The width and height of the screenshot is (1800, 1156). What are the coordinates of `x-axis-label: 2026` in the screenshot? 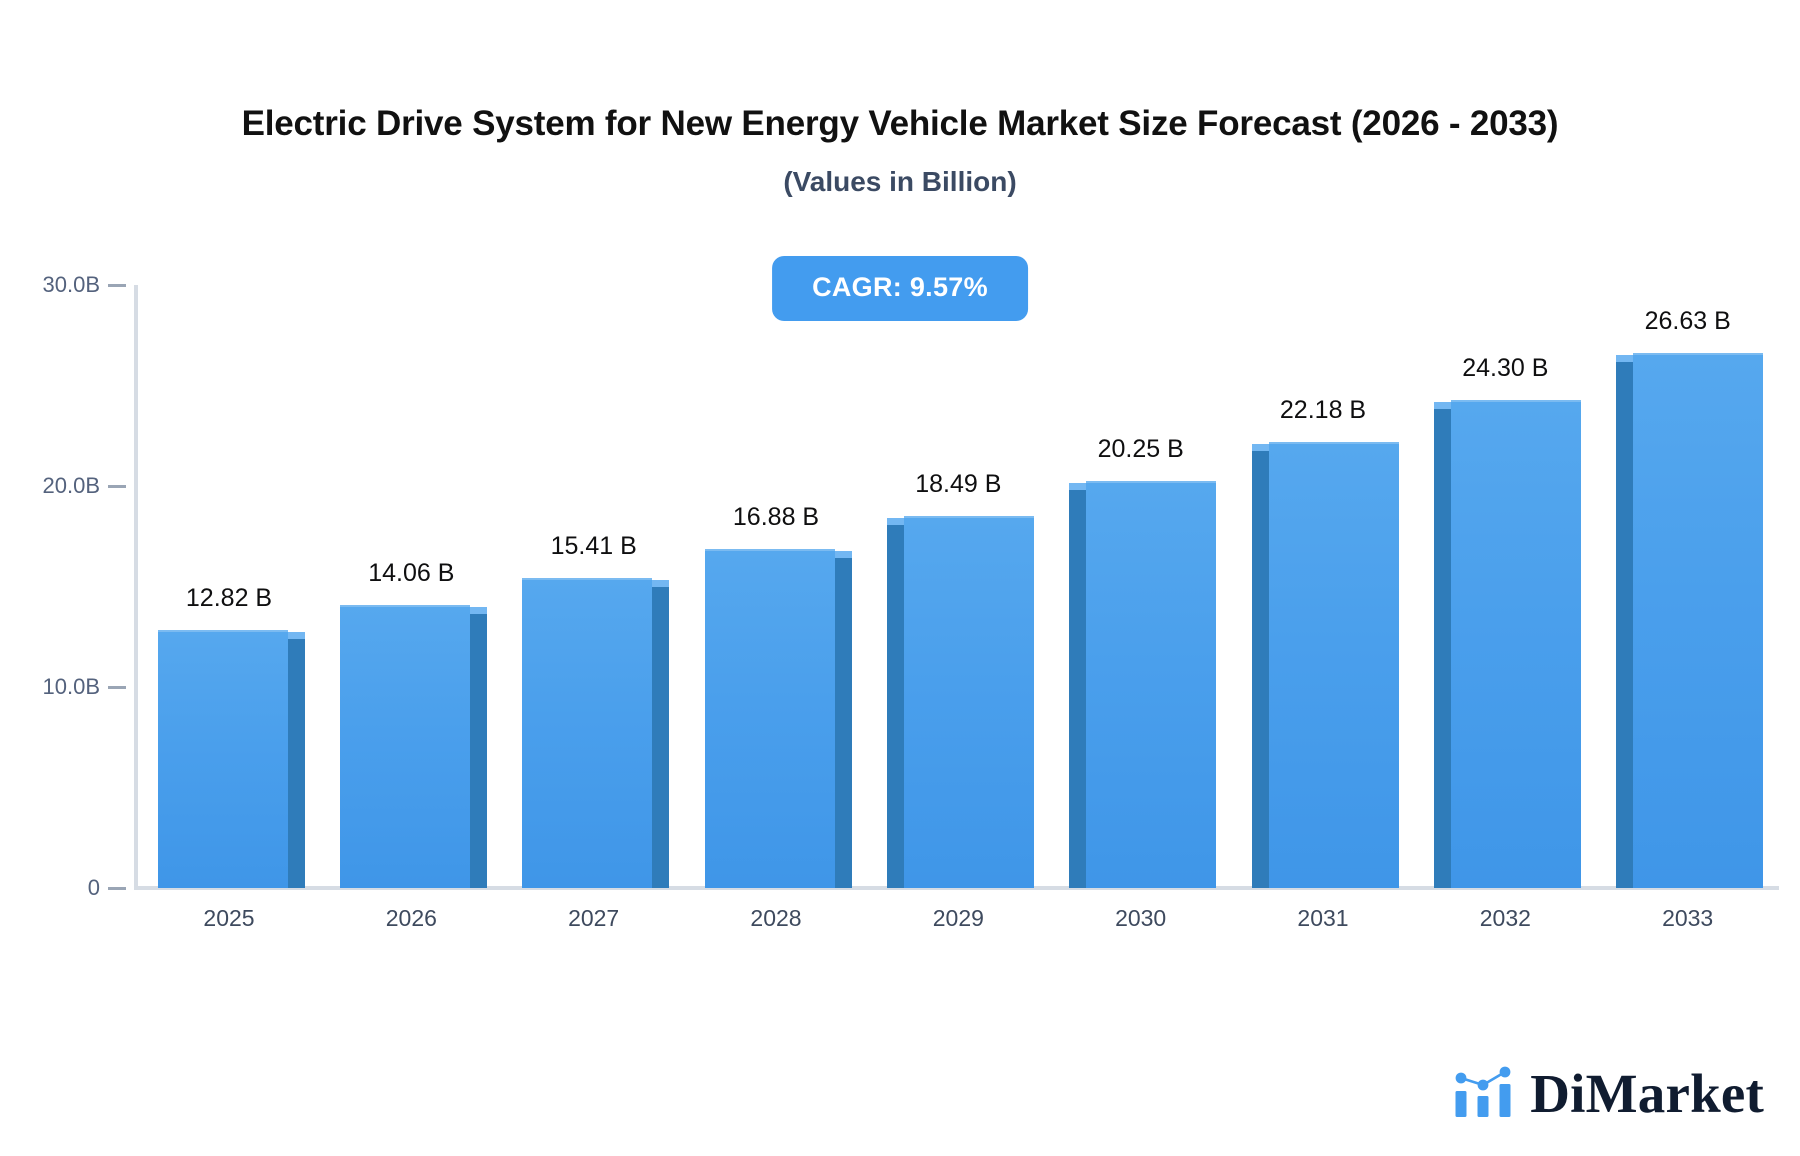 It's located at (411, 918).